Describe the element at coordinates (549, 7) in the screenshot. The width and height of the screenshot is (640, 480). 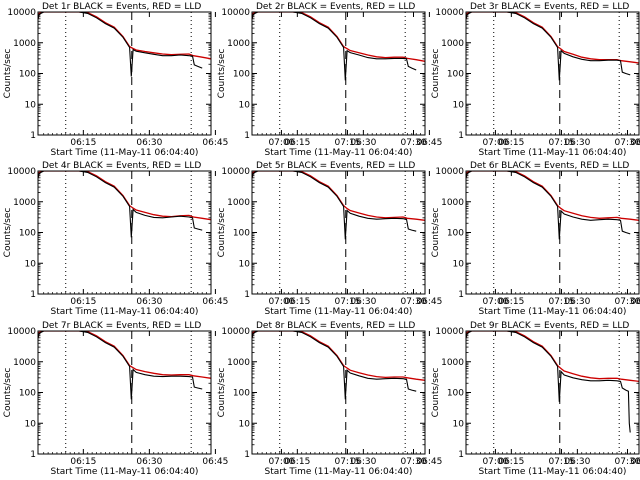
I see `panel-title: Det 3r BLACK = Events, RED = LLD` at that location.